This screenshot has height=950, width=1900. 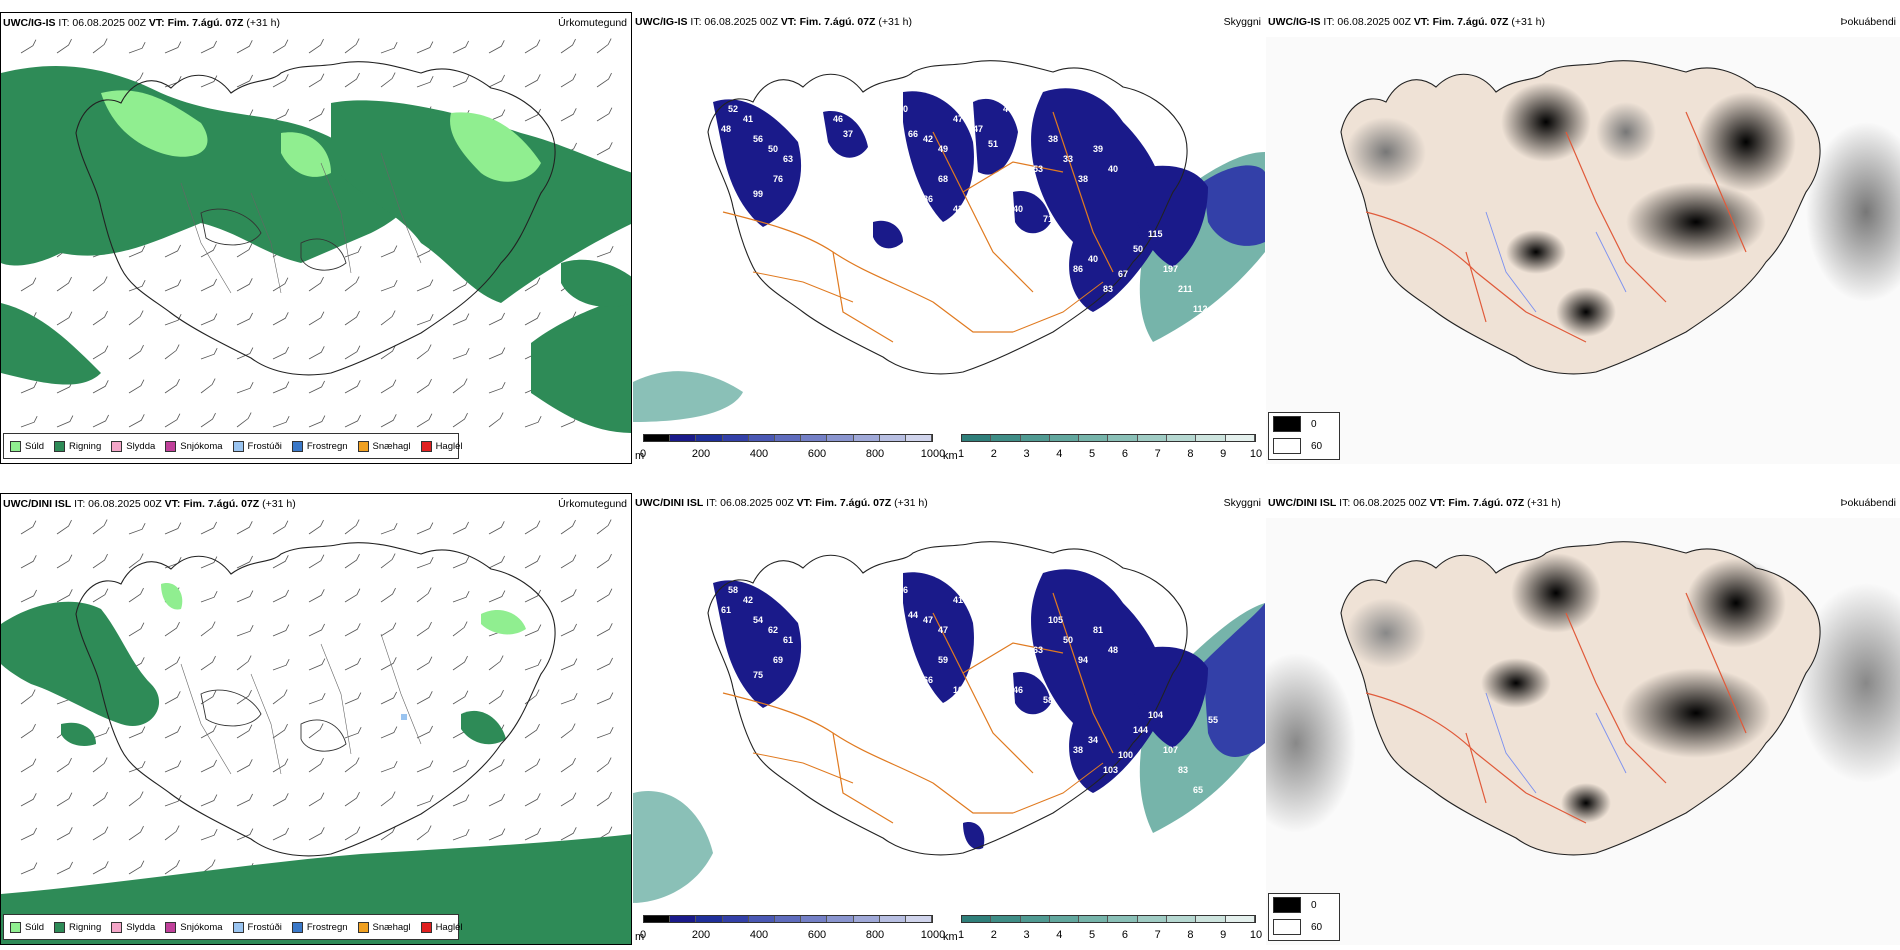 What do you see at coordinates (748, 600) in the screenshot?
I see `visibility-value-label: 42` at bounding box center [748, 600].